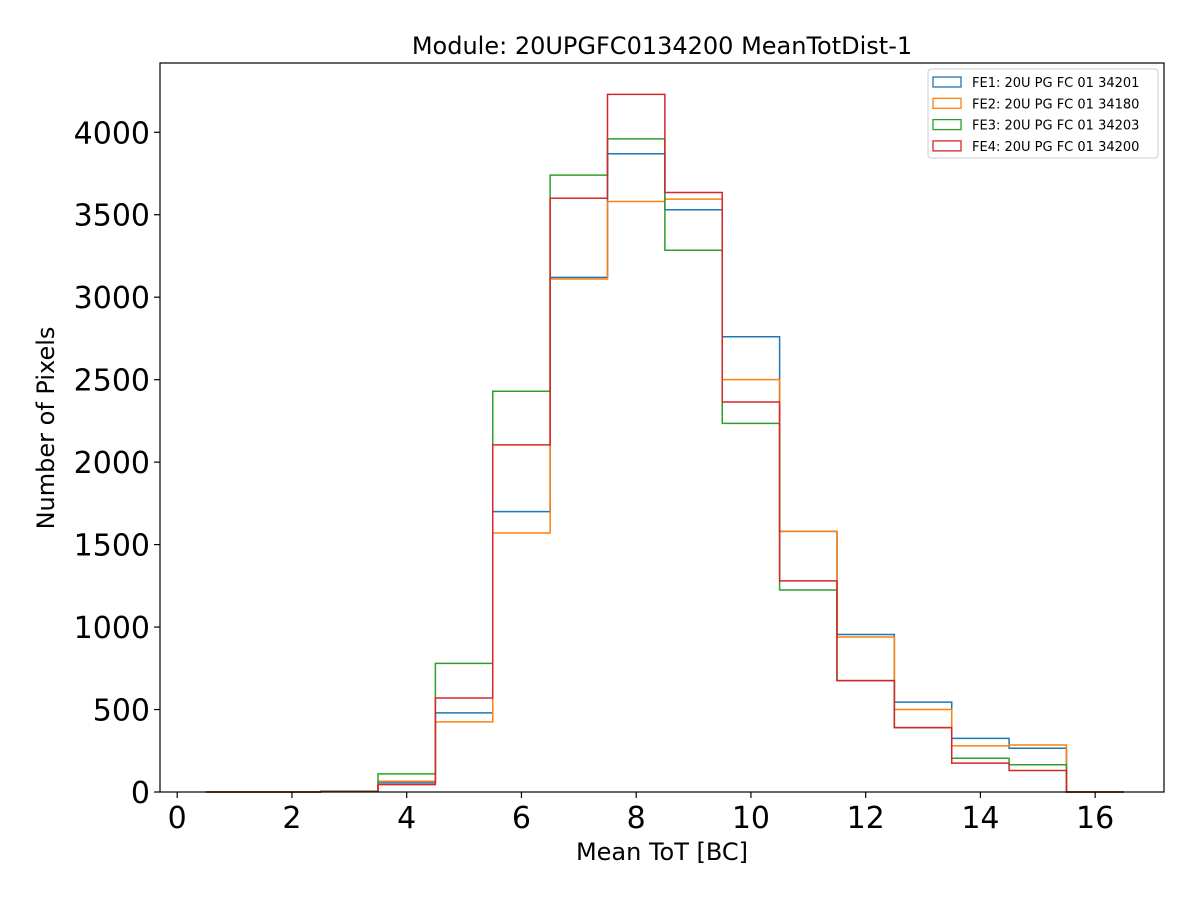 This screenshot has height=900, width=1200. I want to click on x-tick-label: 6, so click(521, 818).